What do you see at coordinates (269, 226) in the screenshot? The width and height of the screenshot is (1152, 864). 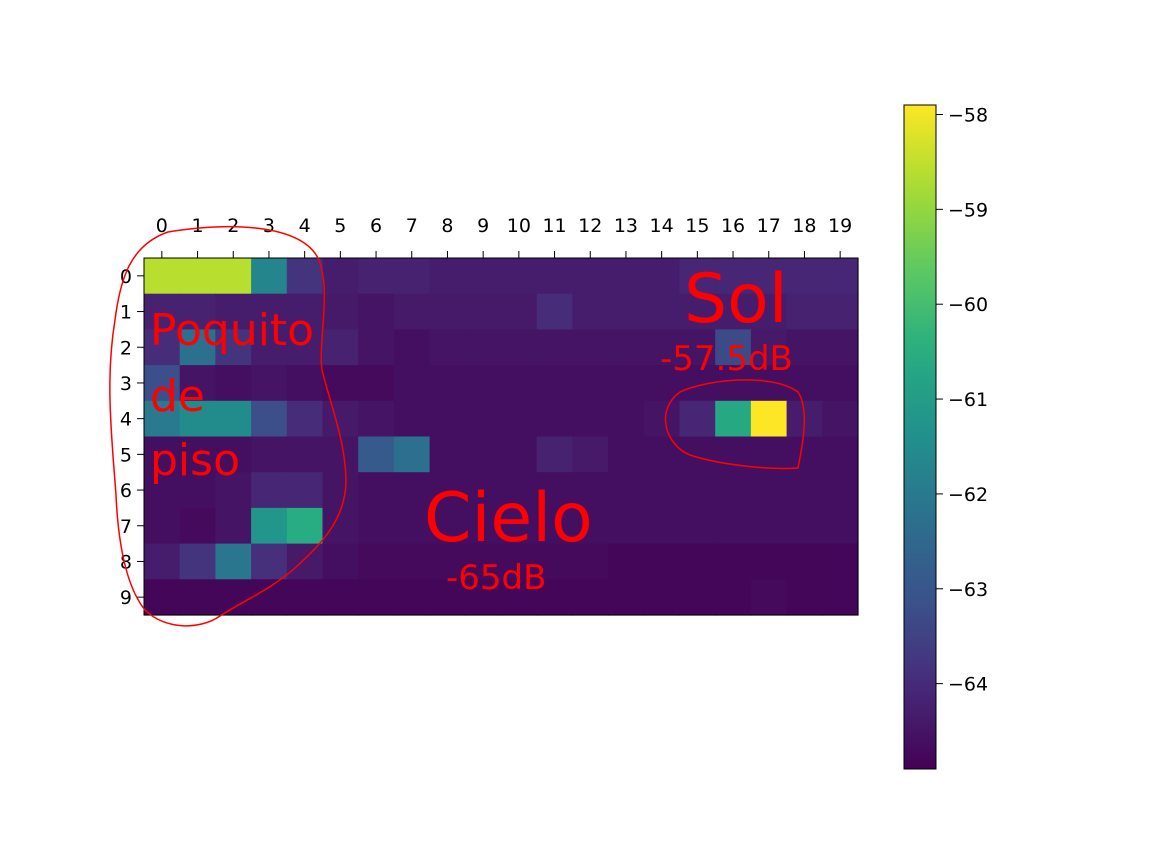 I see `x-tick-label: 3` at bounding box center [269, 226].